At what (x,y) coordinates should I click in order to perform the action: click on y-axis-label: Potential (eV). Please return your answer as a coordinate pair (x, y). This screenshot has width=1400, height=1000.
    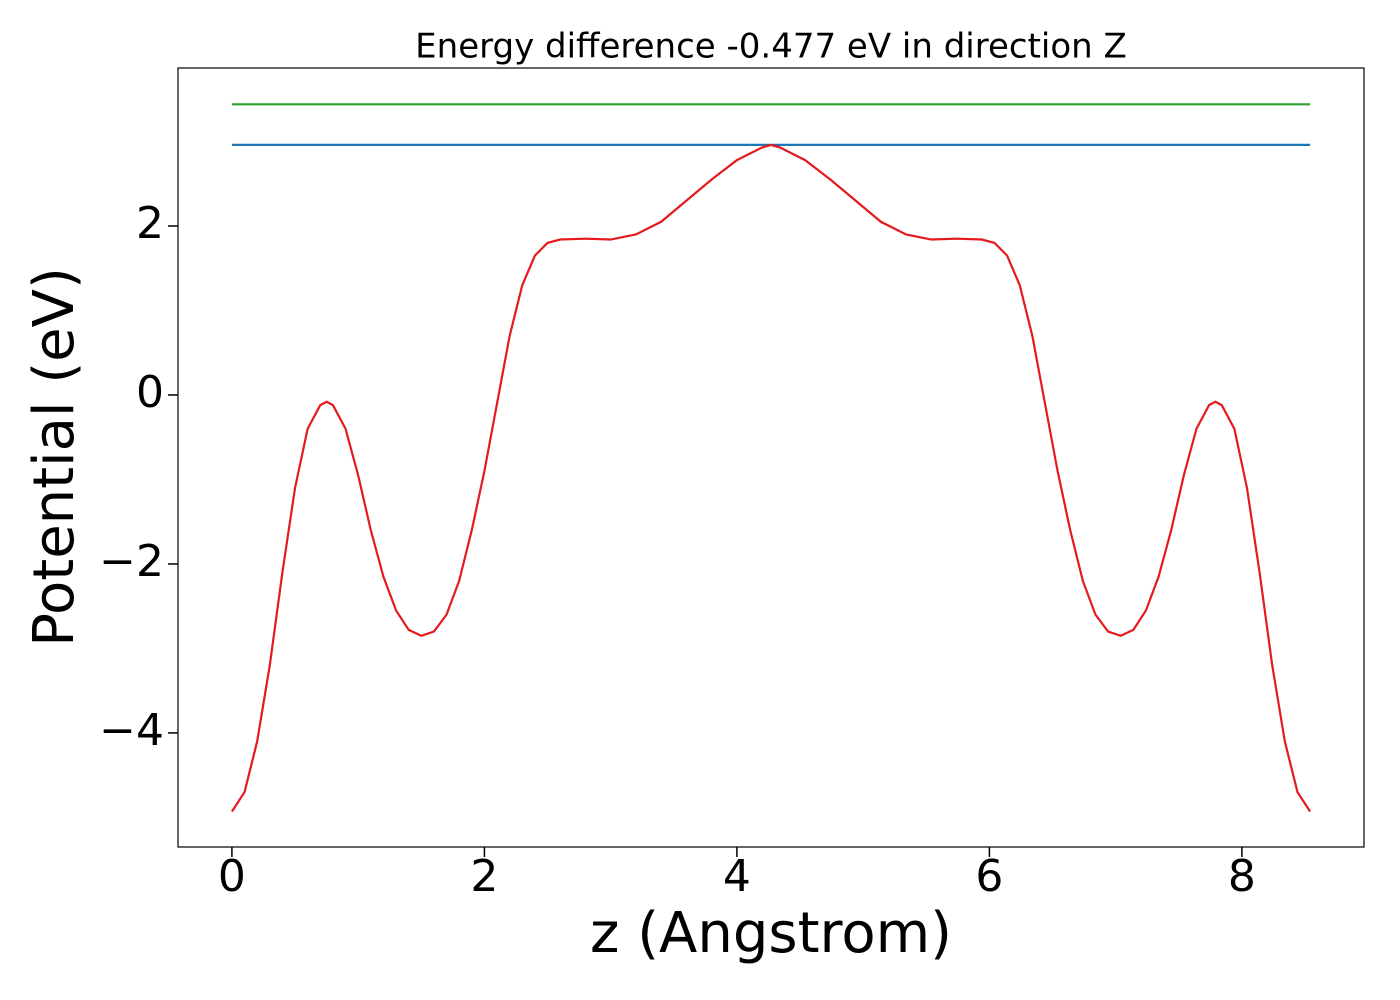
    Looking at the image, I should click on (54, 457).